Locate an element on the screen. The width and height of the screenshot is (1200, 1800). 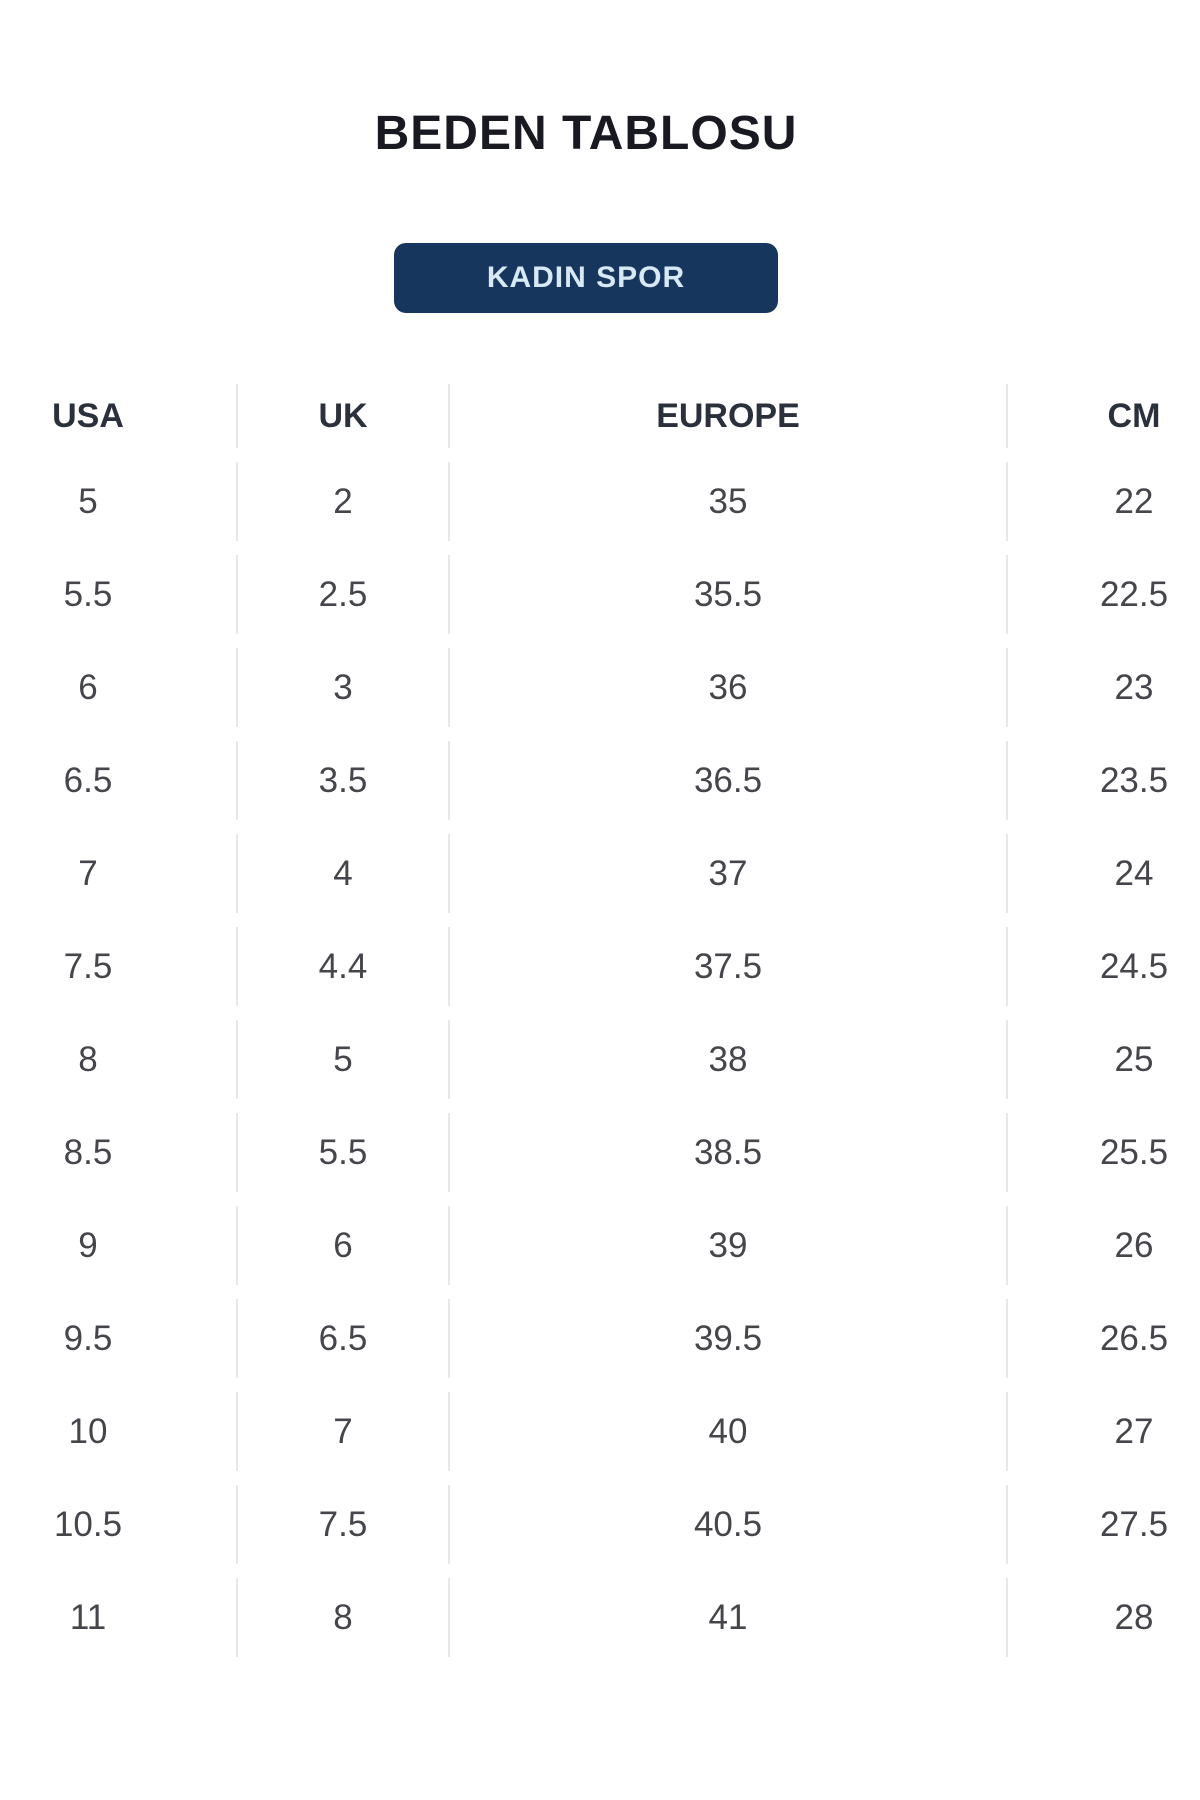
page-title: BEDEN TABLOSU is located at coordinates (586, 133).